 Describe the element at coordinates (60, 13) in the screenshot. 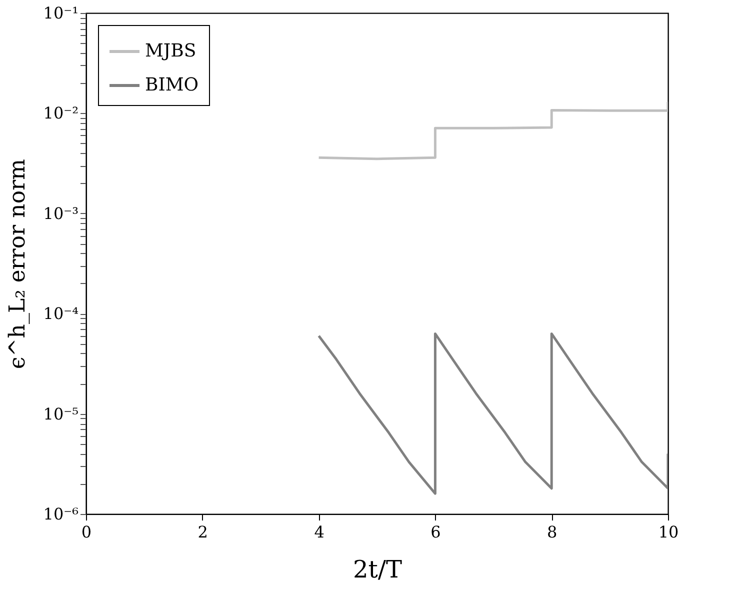

I see `y-tick-label: 10⁻¹` at that location.